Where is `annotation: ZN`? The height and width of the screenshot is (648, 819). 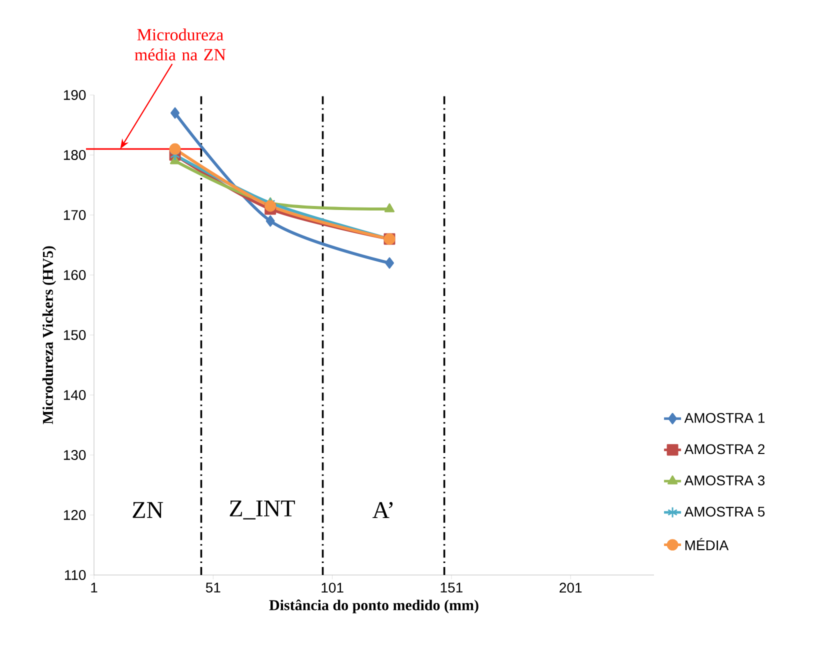
annotation: ZN is located at coordinates (148, 510).